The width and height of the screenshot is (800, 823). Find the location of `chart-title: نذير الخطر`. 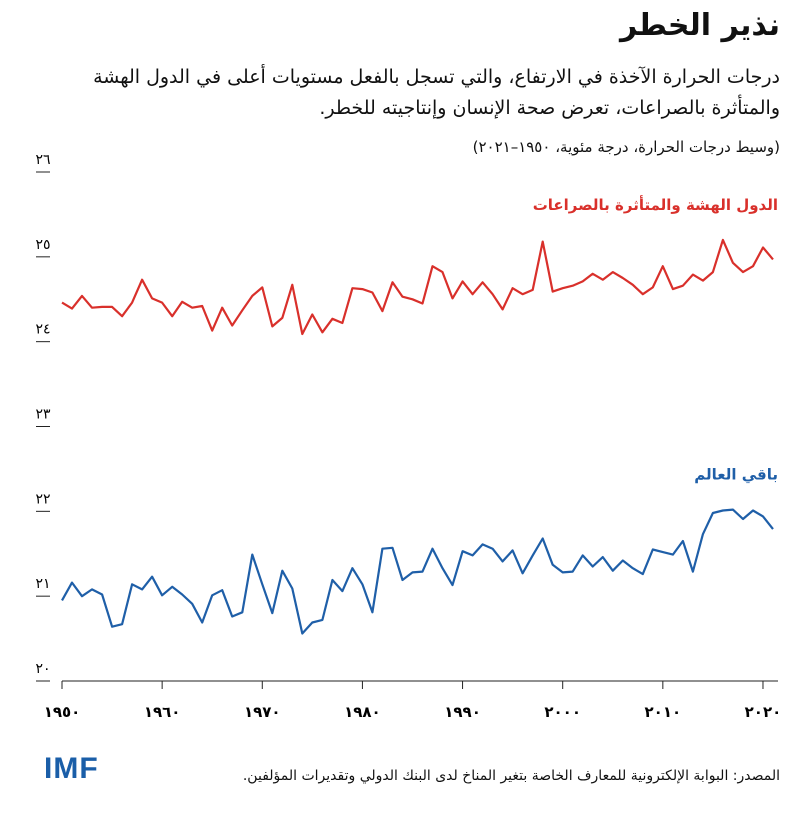

chart-title: نذير الخطر is located at coordinates (699, 25).